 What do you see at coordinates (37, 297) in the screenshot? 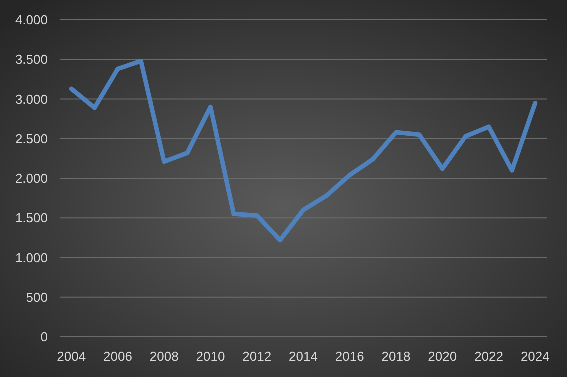
I see `y-tick-label: 500` at bounding box center [37, 297].